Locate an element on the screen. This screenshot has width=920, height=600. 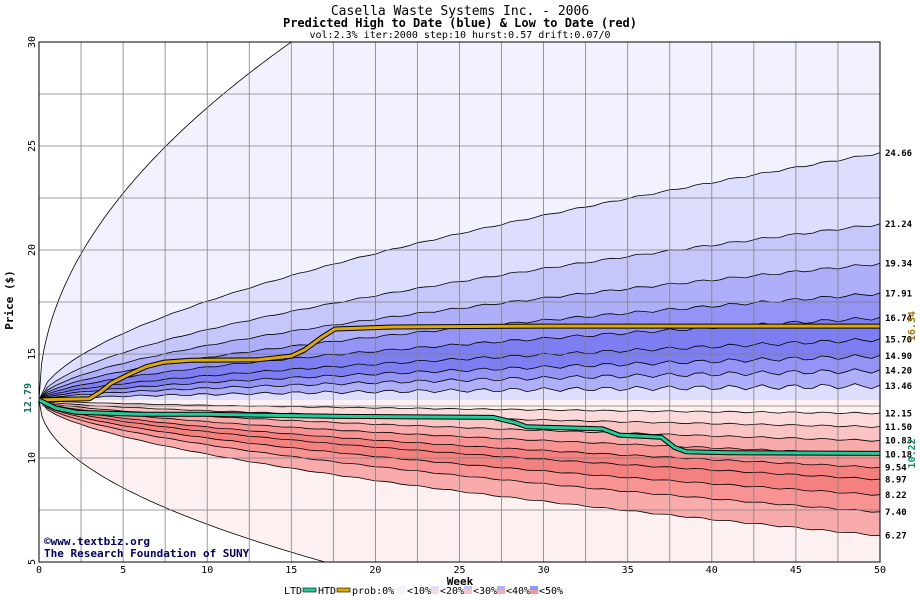
credit-site: ©www.textbiz.org is located at coordinates (97, 541).